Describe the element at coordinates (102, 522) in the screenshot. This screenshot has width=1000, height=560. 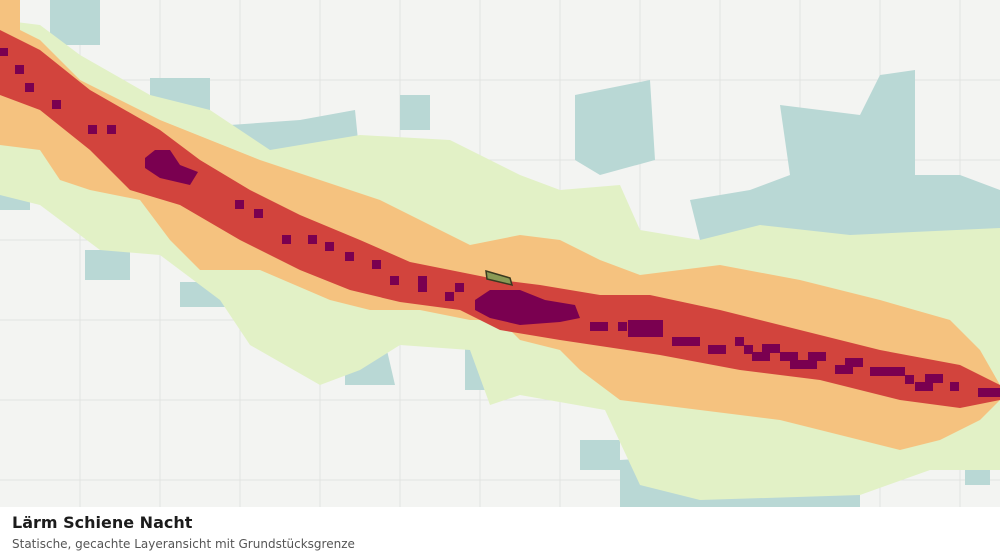
I see `layer-title: Lärm Schiene Nacht` at that location.